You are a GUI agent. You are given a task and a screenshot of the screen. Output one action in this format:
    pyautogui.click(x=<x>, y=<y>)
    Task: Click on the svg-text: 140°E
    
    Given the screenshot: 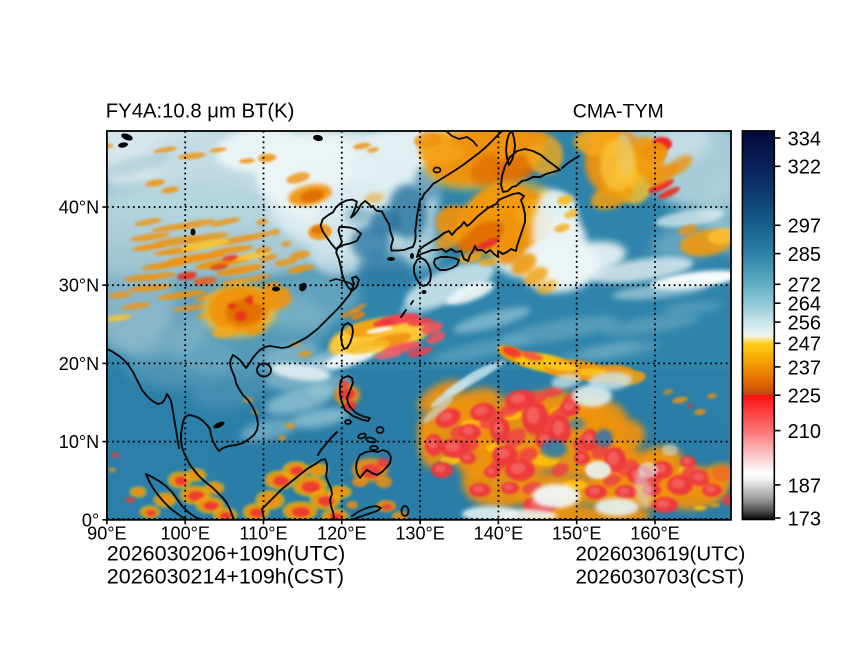 What is the action you would take?
    pyautogui.click(x=499, y=534)
    